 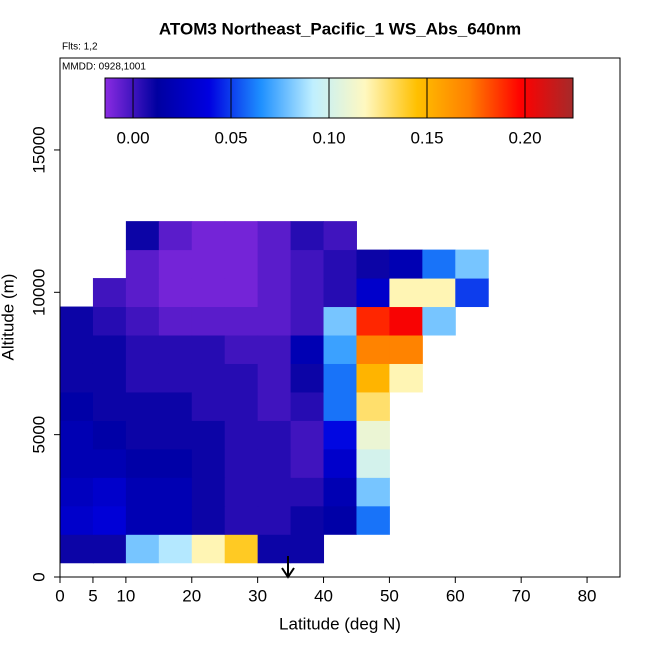 I want to click on x-tick-label: 70, so click(x=521, y=595).